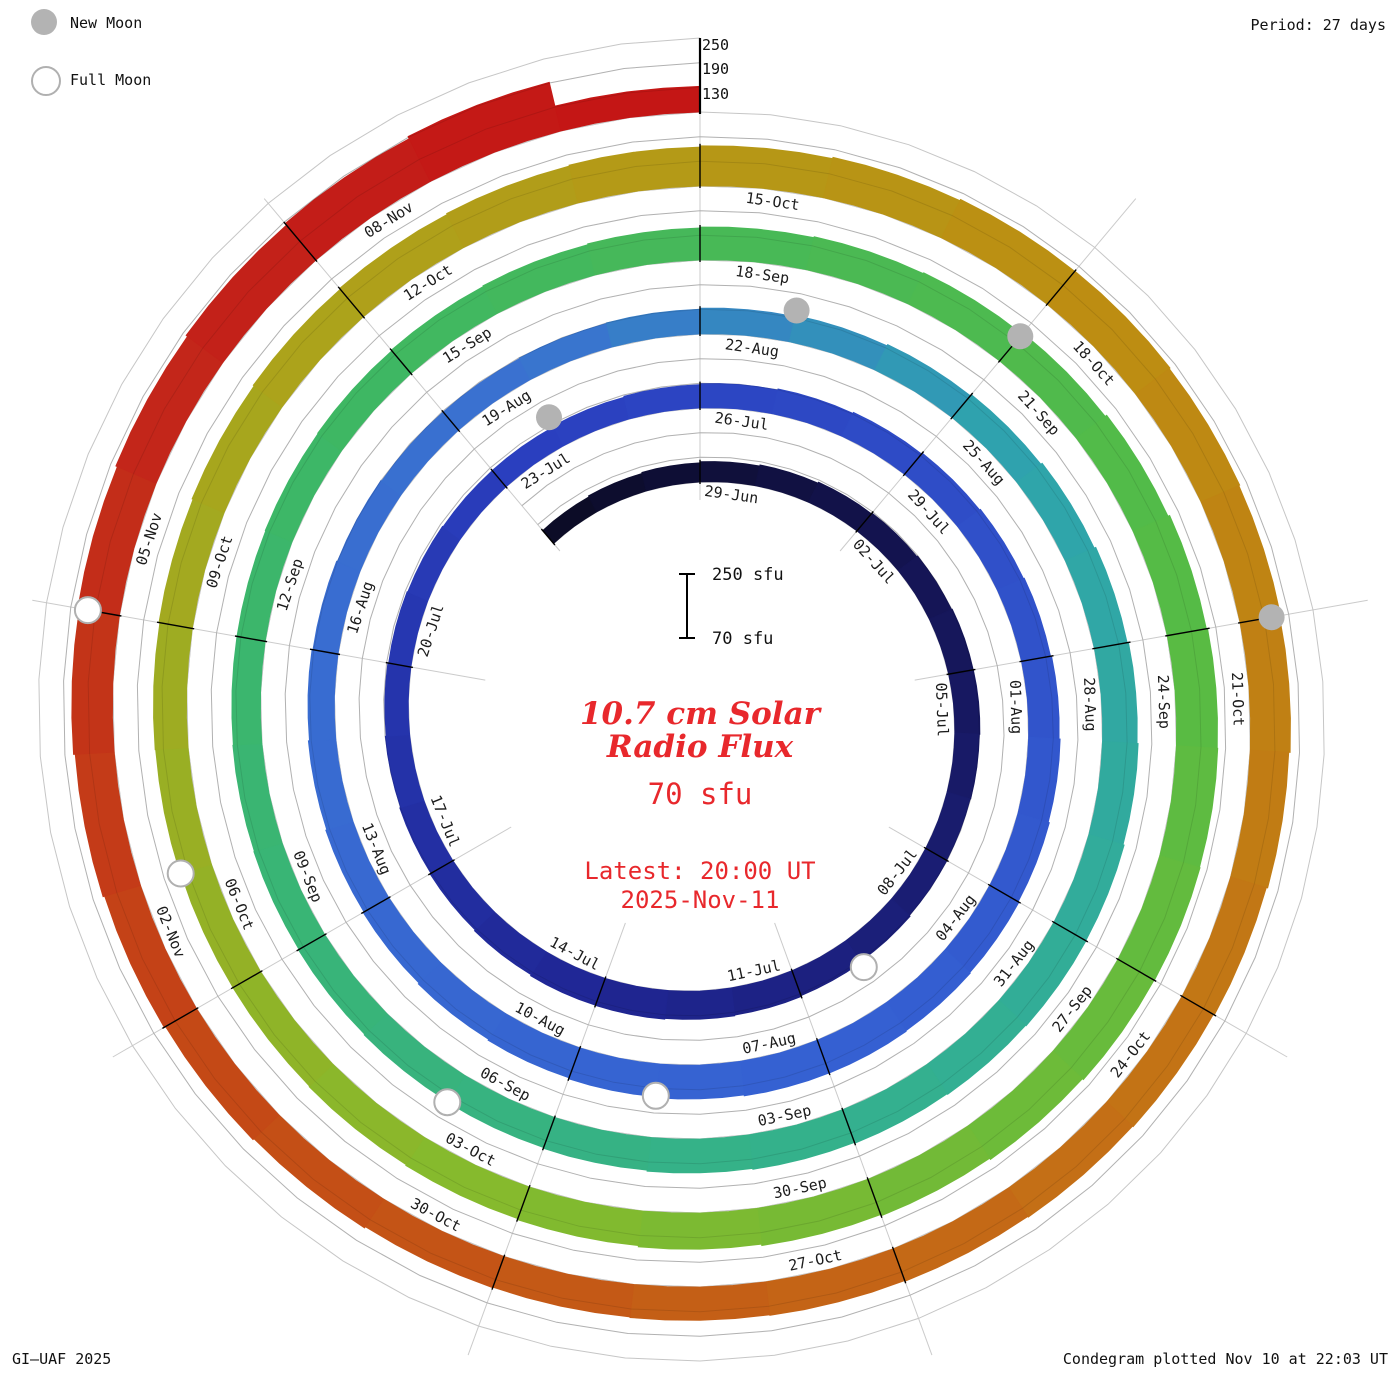  I want to click on date-tick-label: 01-Aug, so click(1016, 707).